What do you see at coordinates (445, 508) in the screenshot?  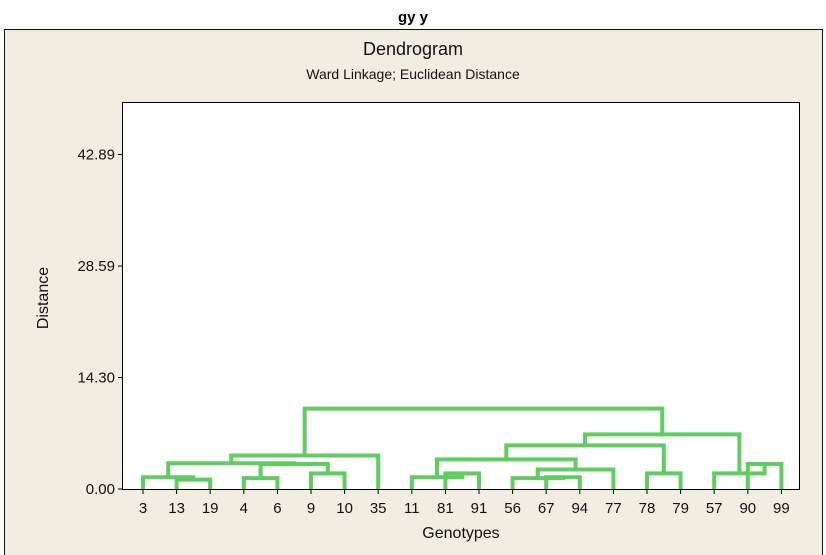 I see `leaf-label: 81` at bounding box center [445, 508].